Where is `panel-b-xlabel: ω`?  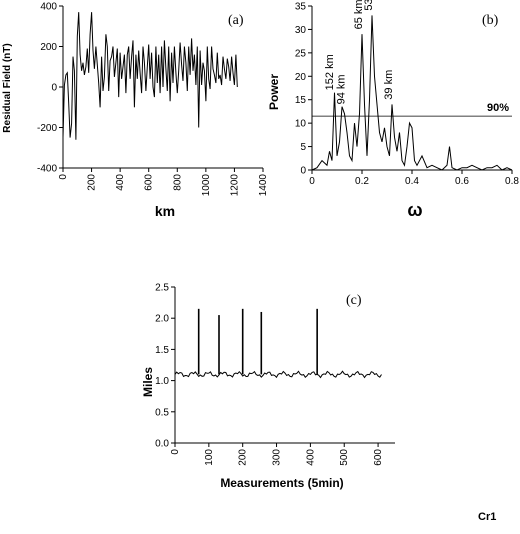 panel-b-xlabel: ω is located at coordinates (414, 210).